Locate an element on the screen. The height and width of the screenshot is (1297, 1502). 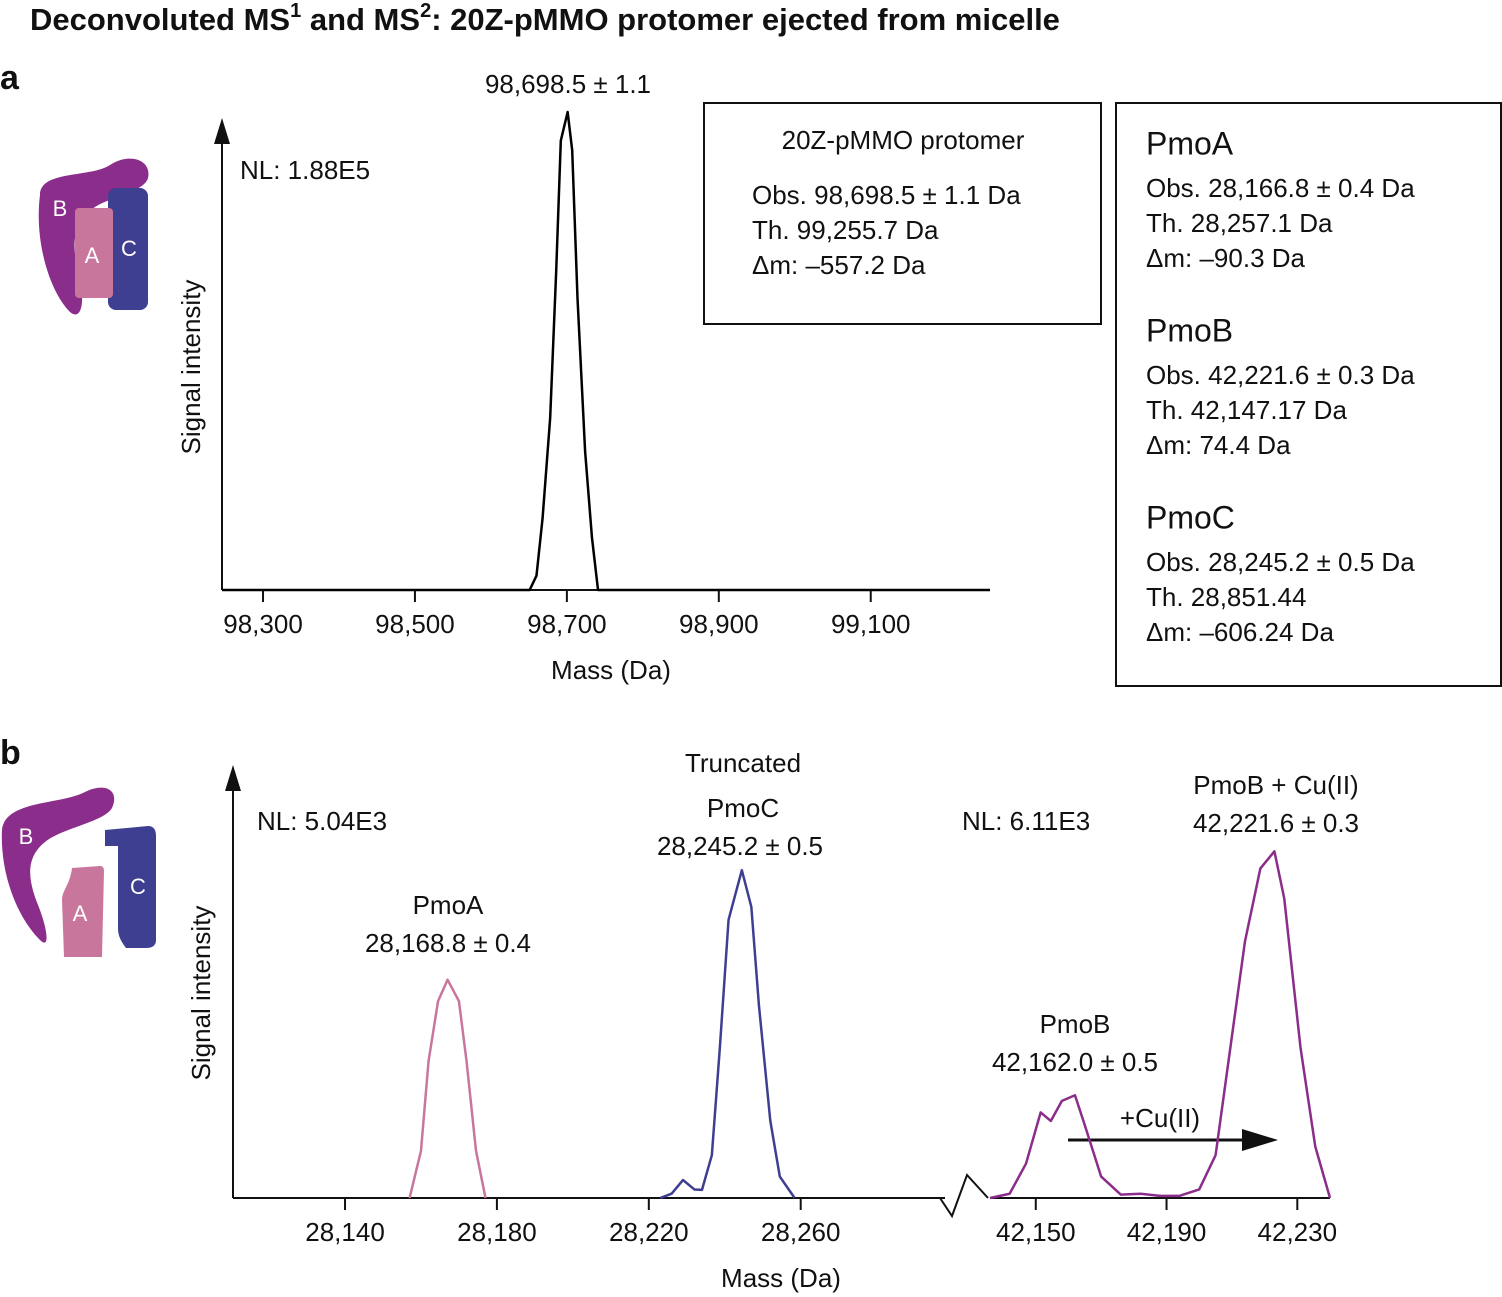
annotation: 98,698.5 ± 1.1 is located at coordinates (568, 84).